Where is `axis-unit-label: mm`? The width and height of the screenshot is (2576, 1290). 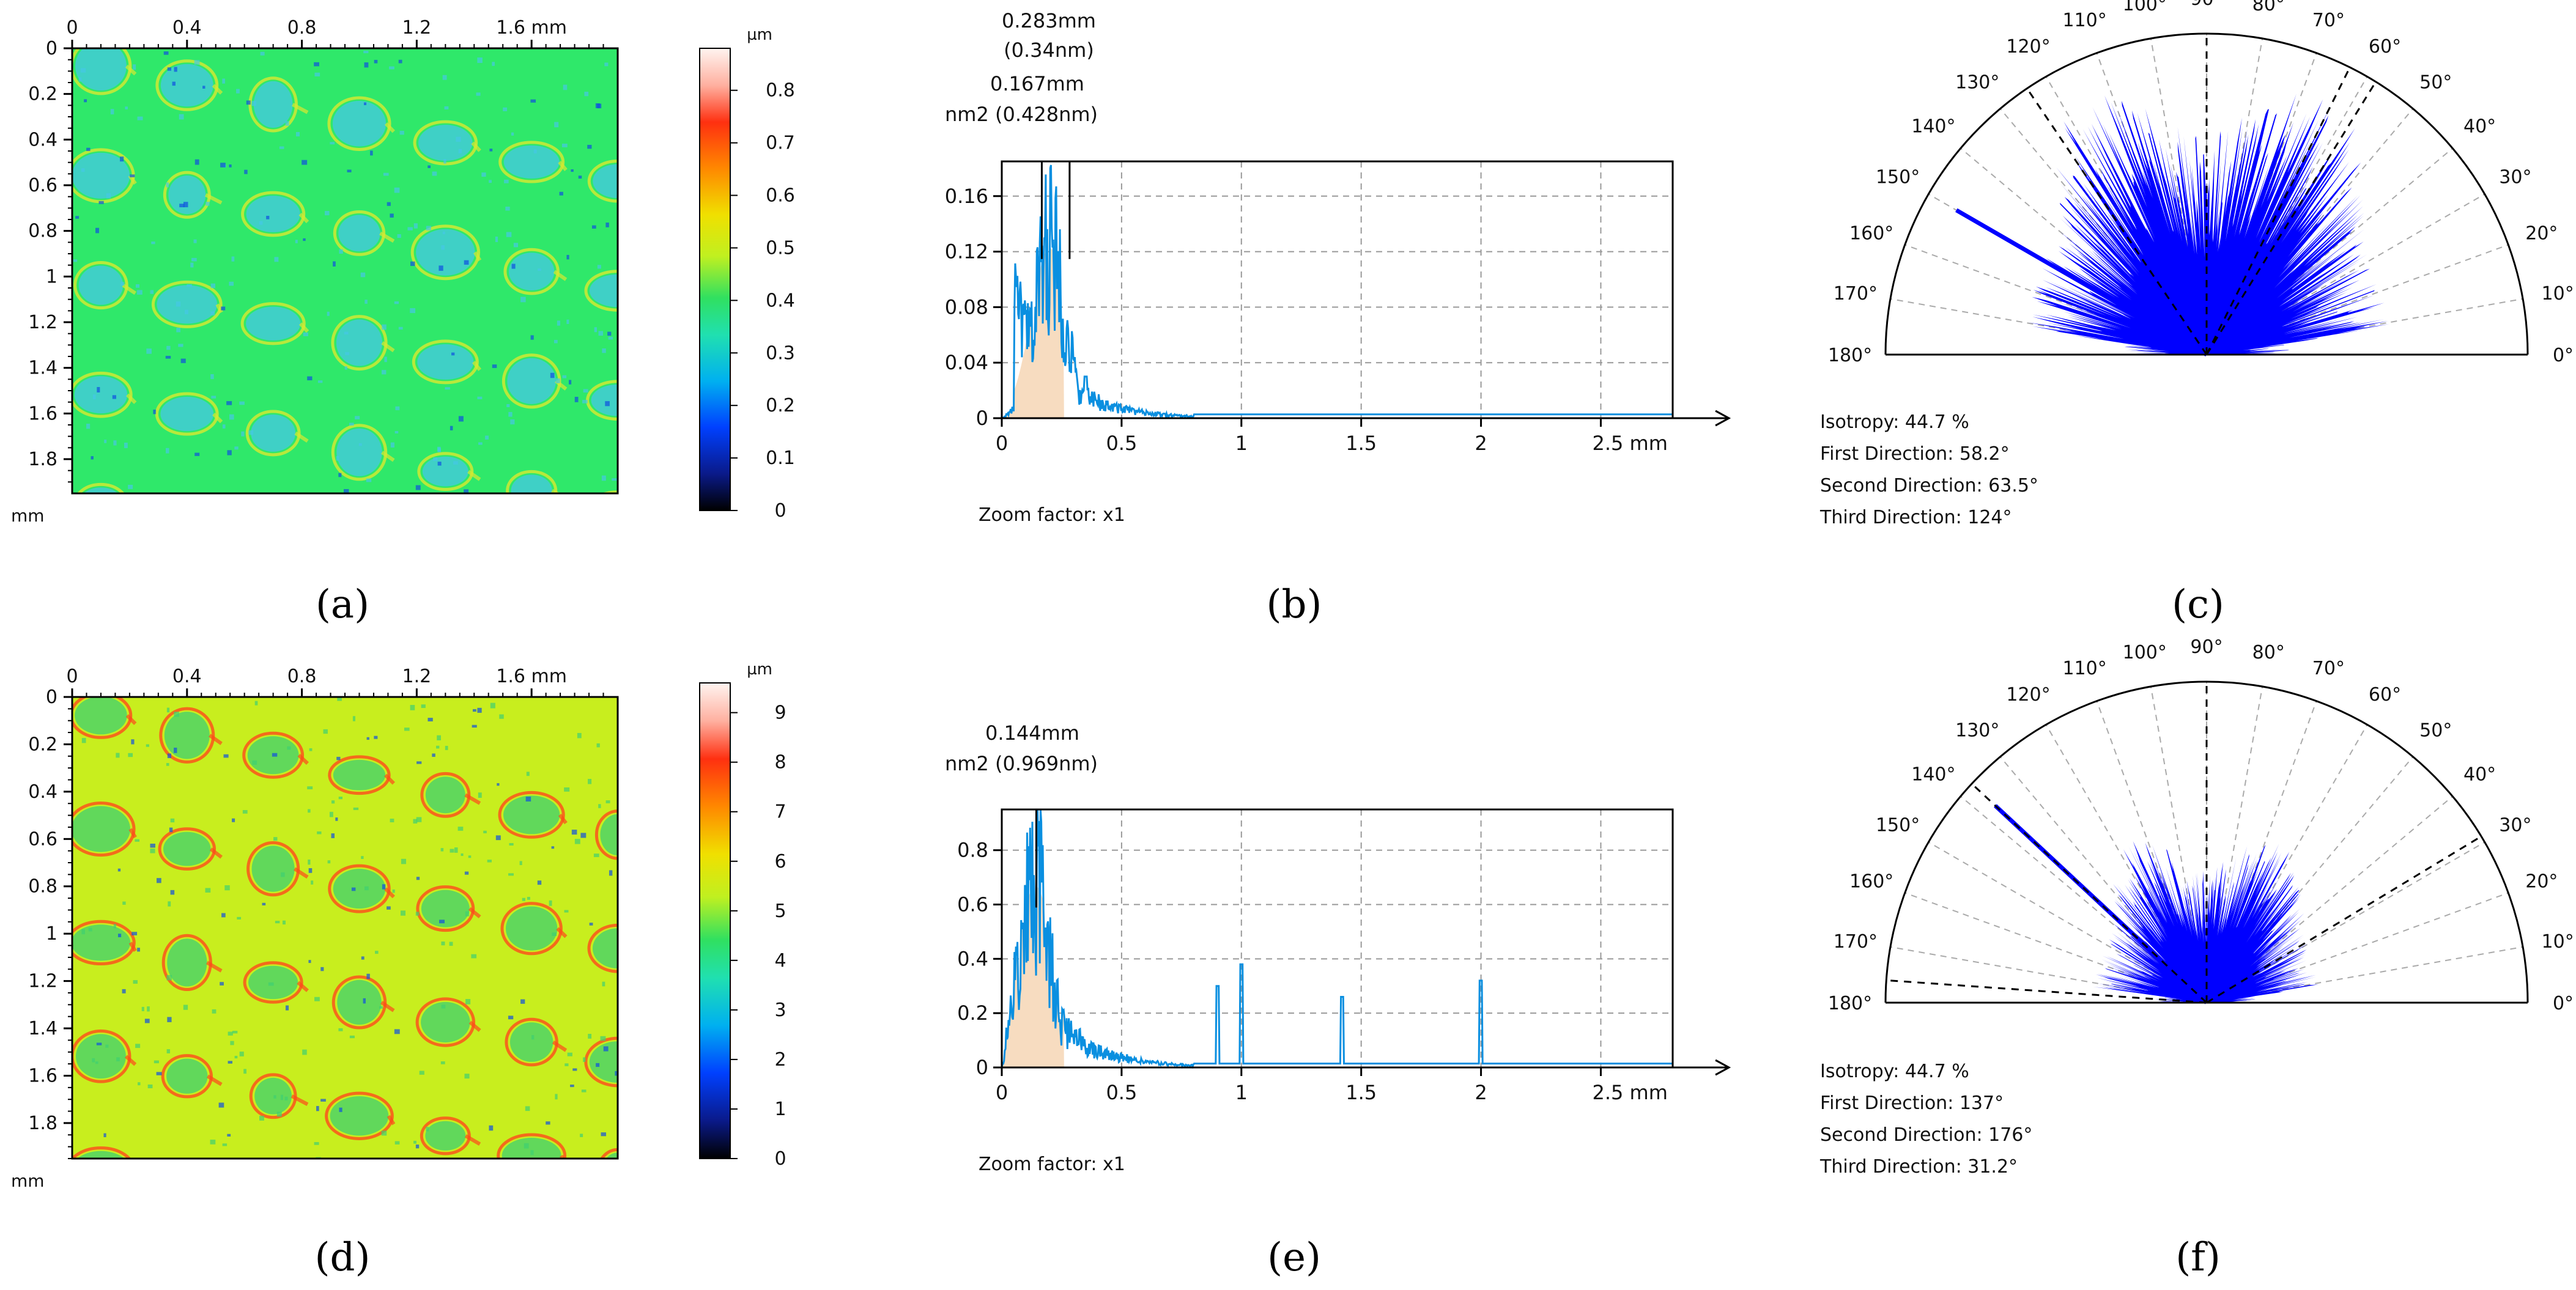
axis-unit-label: mm is located at coordinates (28, 1181).